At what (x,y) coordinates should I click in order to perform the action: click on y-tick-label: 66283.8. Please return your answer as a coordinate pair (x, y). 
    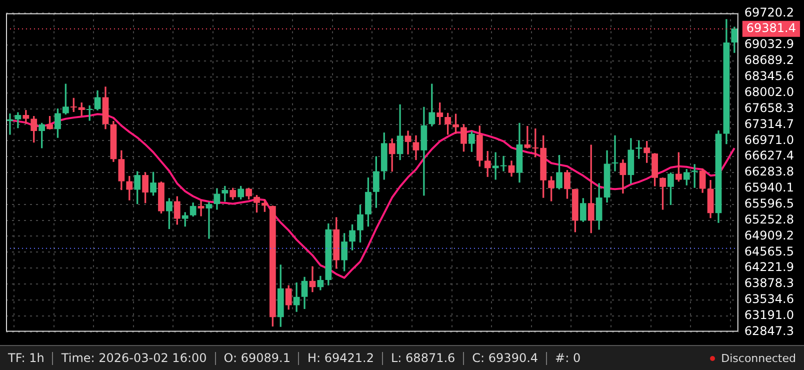
    Looking at the image, I should click on (769, 171).